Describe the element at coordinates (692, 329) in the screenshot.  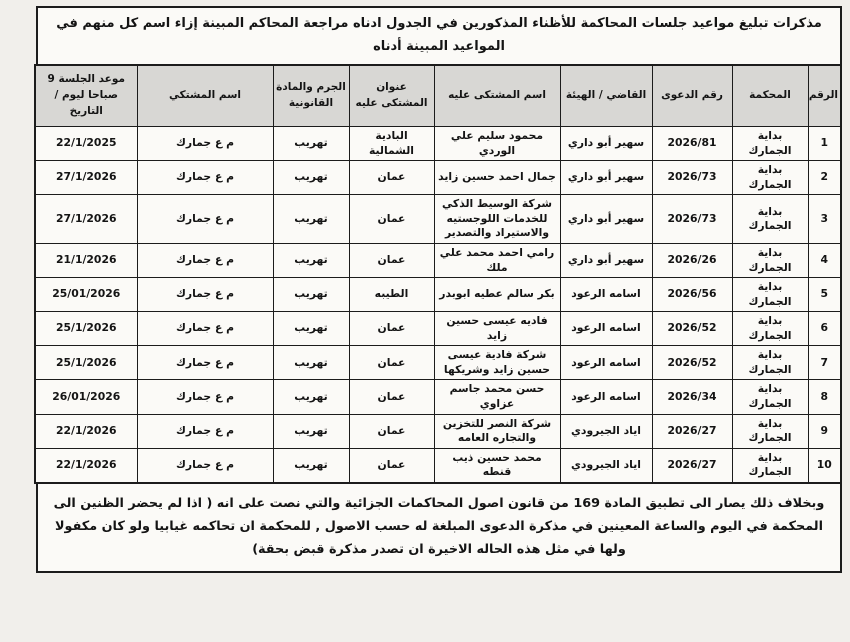
I see `table-cell: 2026/52` at that location.